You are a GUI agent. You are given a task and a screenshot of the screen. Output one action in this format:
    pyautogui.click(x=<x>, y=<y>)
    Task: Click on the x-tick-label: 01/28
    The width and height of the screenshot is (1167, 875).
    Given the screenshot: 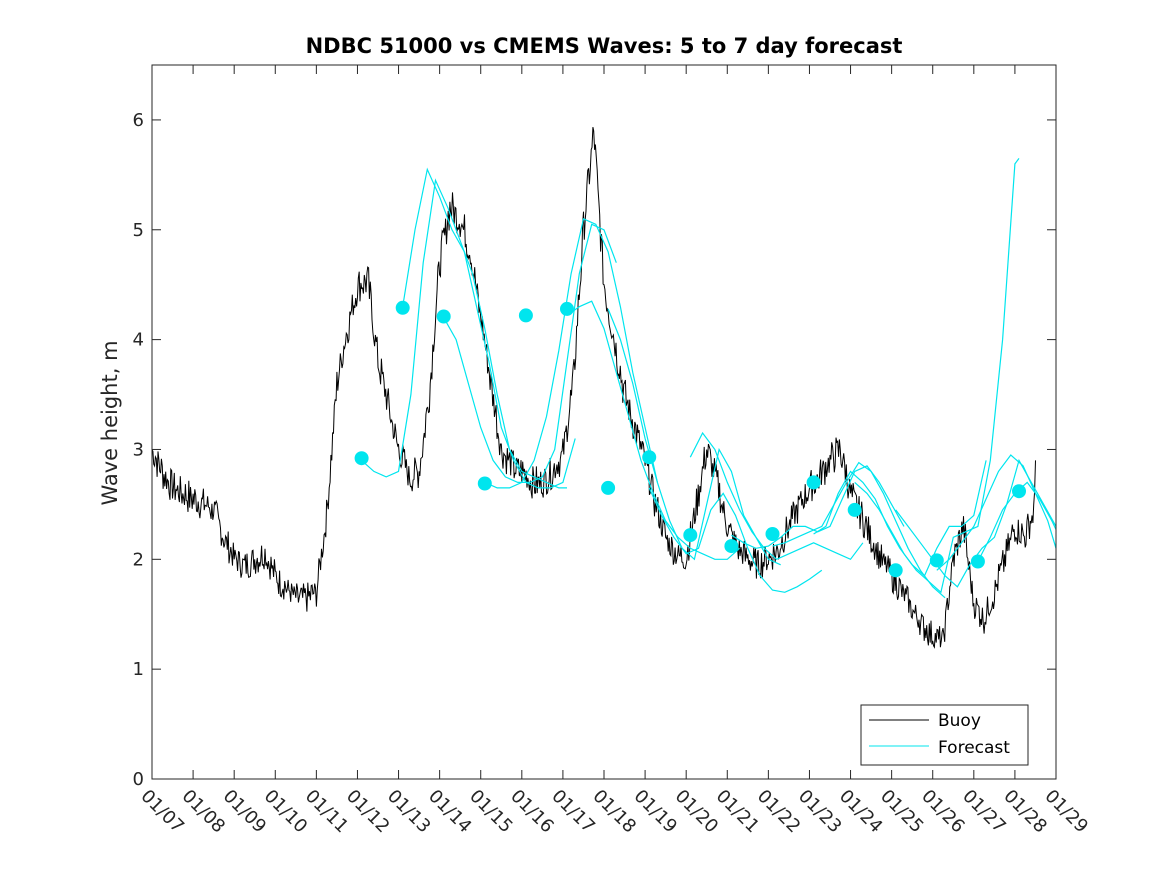 What is the action you would take?
    pyautogui.click(x=1025, y=812)
    